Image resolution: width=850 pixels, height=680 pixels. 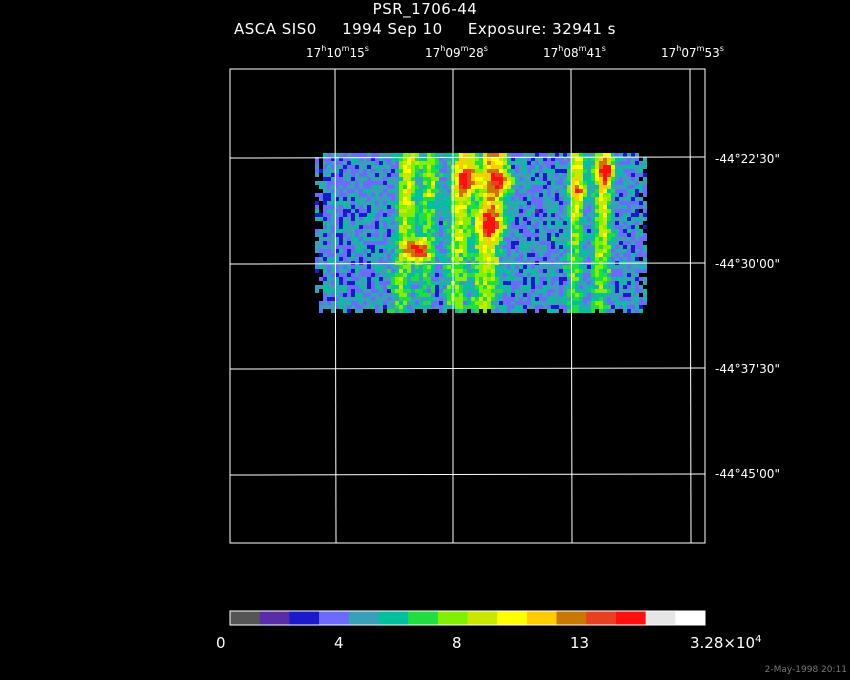 I want to click on exposure-label: Exposure: 32941 s, so click(x=541, y=29).